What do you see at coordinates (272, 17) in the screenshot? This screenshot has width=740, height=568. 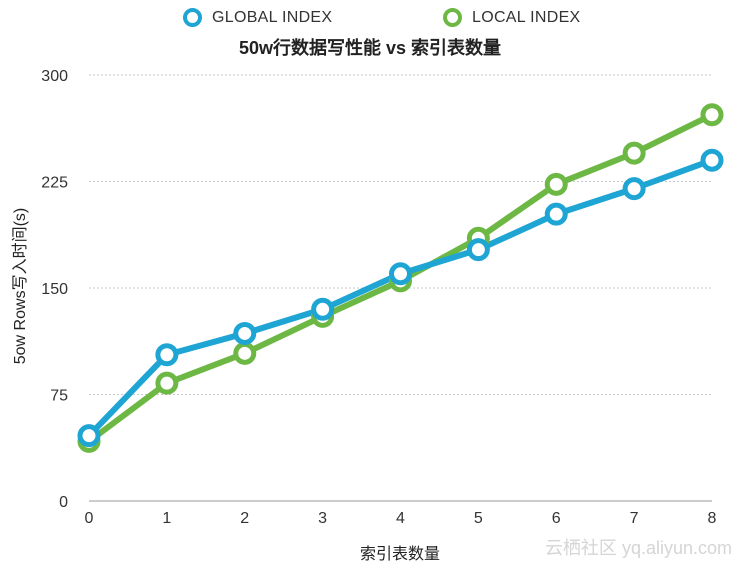 I see `legend-label-global: GLOBAL INDEX` at bounding box center [272, 17].